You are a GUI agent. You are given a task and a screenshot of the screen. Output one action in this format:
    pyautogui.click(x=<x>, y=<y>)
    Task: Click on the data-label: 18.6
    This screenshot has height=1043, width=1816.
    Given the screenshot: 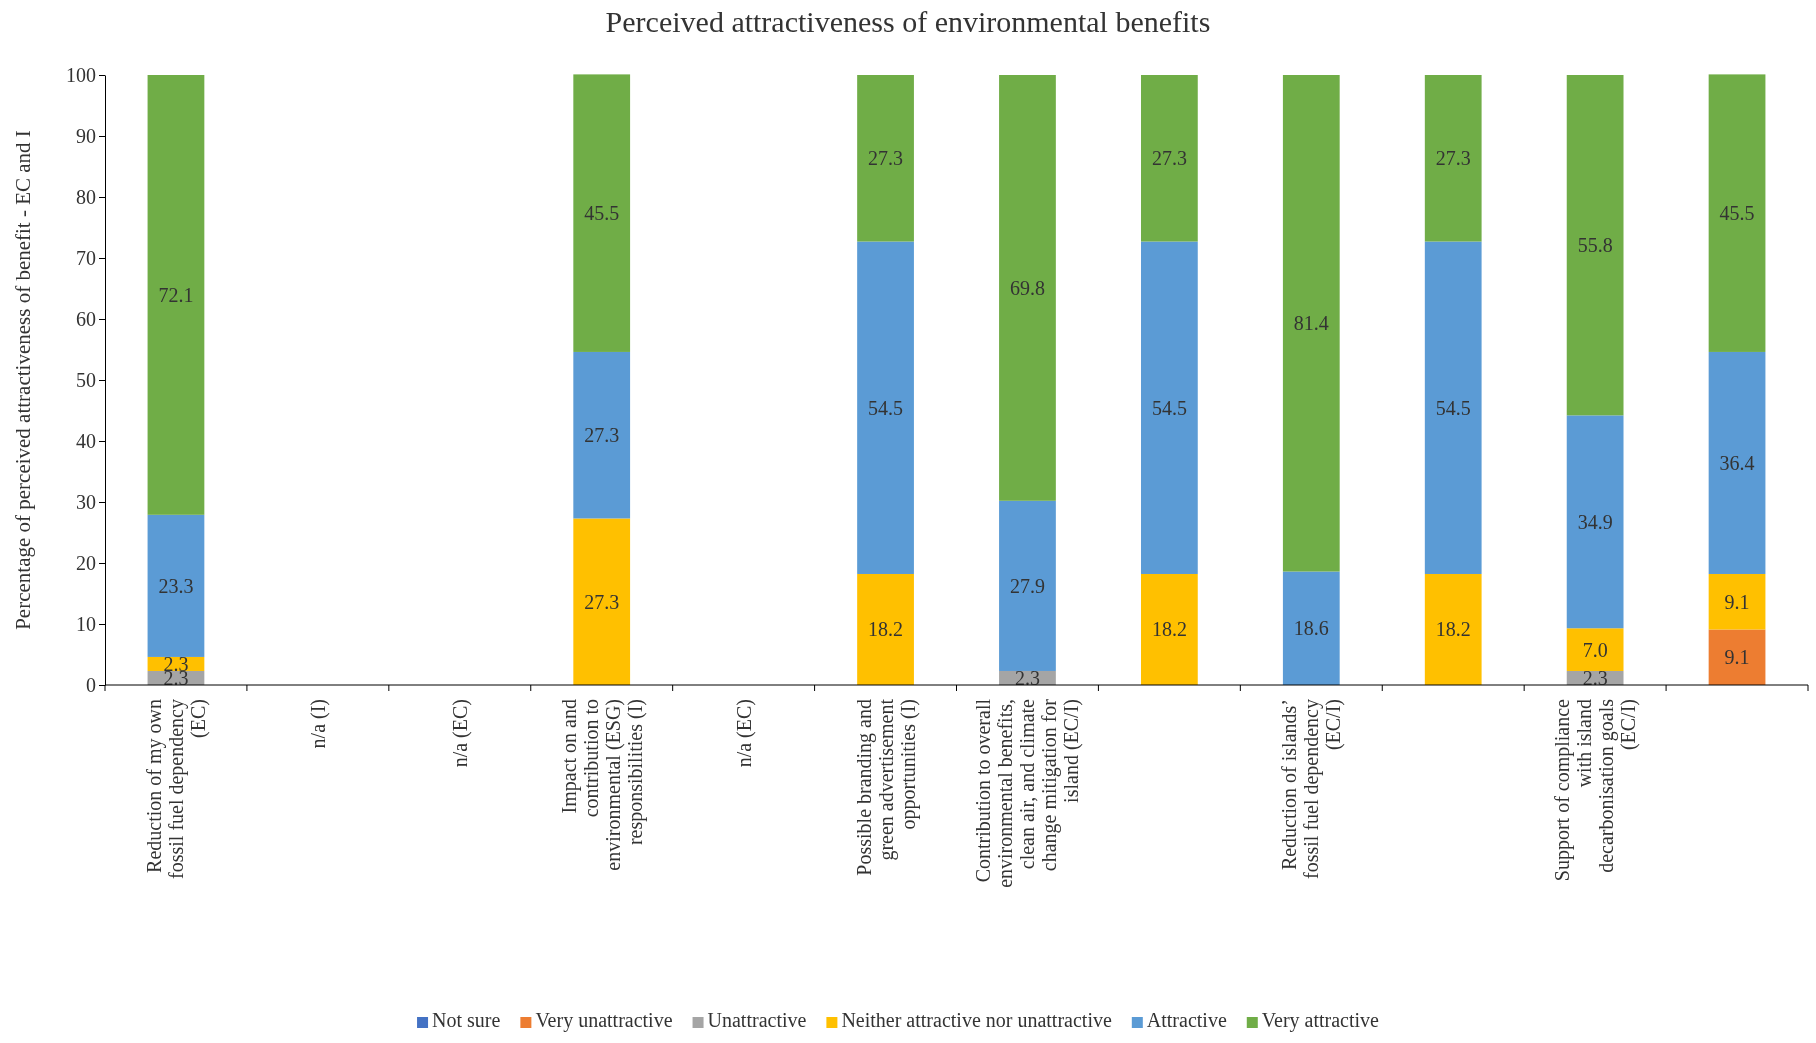 What is the action you would take?
    pyautogui.click(x=1311, y=628)
    